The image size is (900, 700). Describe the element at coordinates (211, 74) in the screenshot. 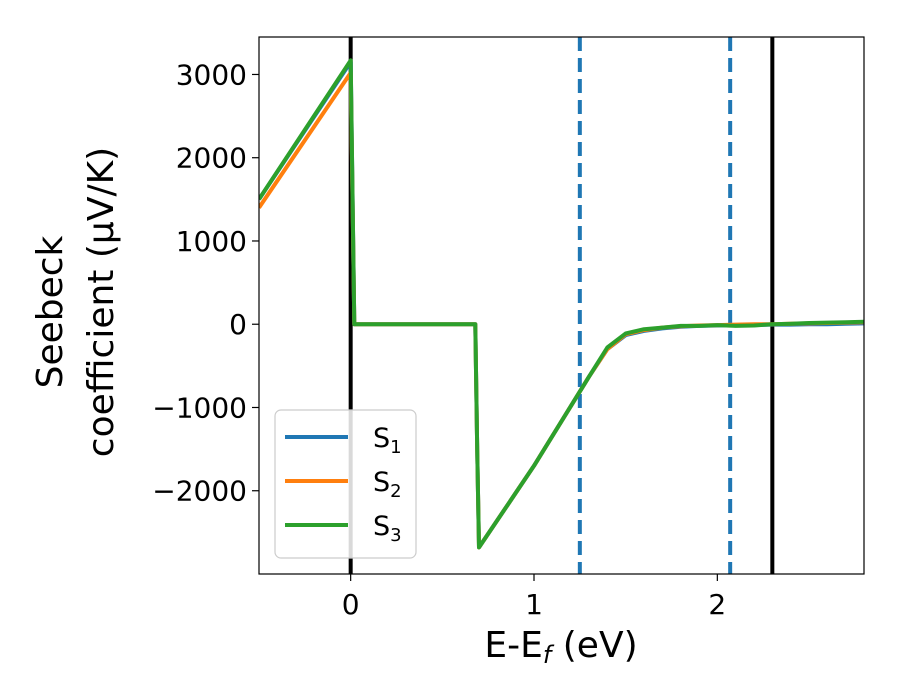

I see `y-tick-label: 3000` at that location.